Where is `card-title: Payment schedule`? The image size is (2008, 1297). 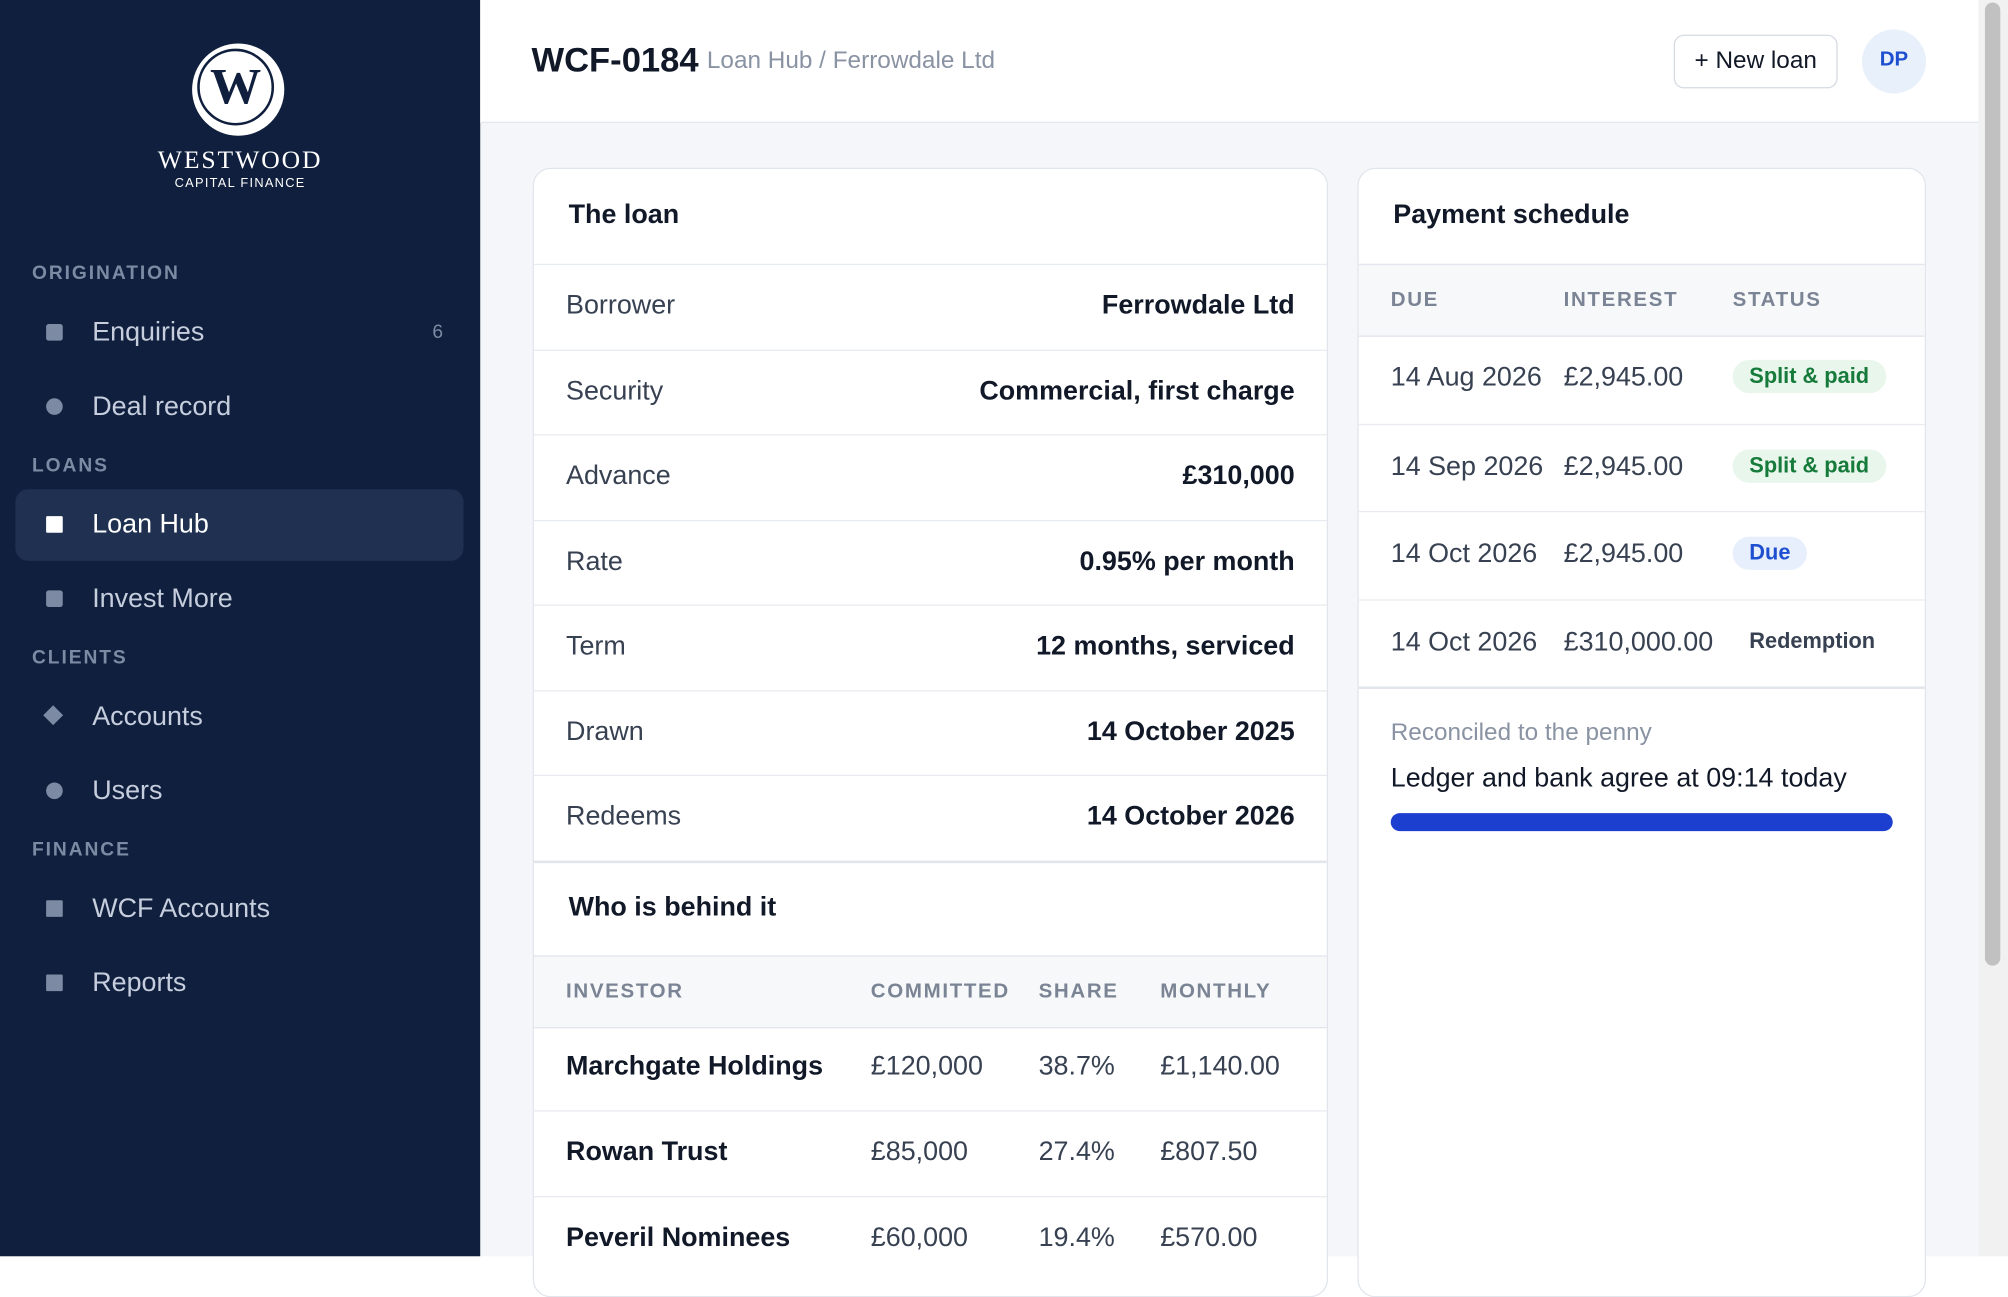 card-title: Payment schedule is located at coordinates (1511, 214).